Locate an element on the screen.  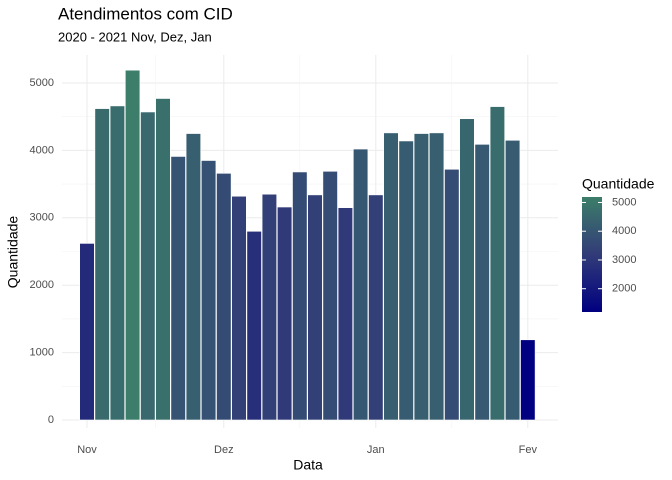
x-tick-label: Fev is located at coordinates (528, 450).